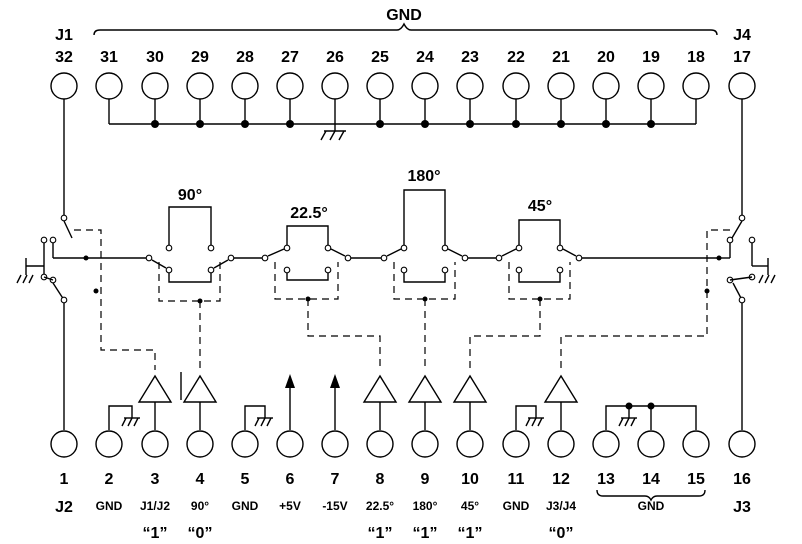  What do you see at coordinates (696, 57) in the screenshot?
I see `pin-number: 18` at bounding box center [696, 57].